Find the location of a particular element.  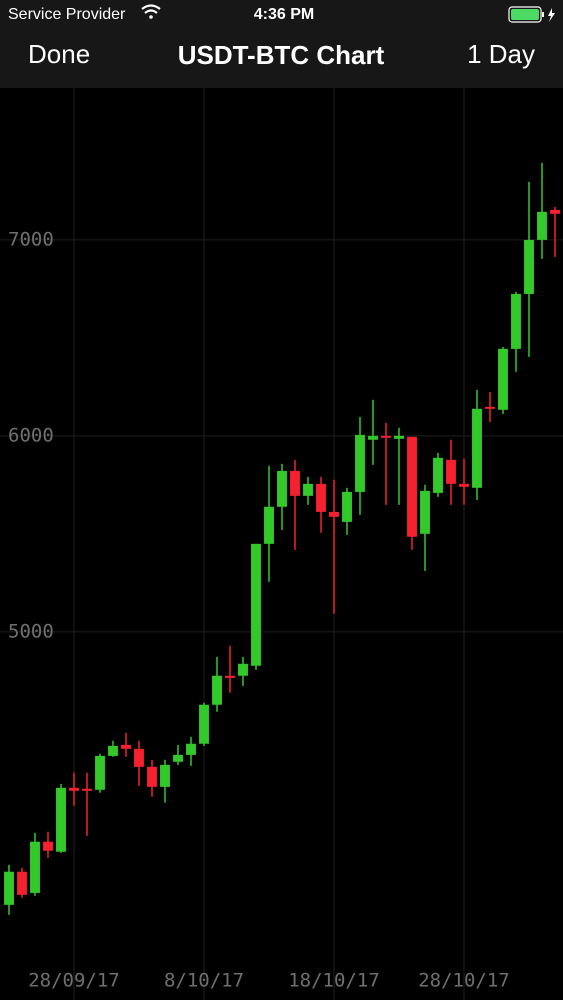

wifi-icon is located at coordinates (151, 11).